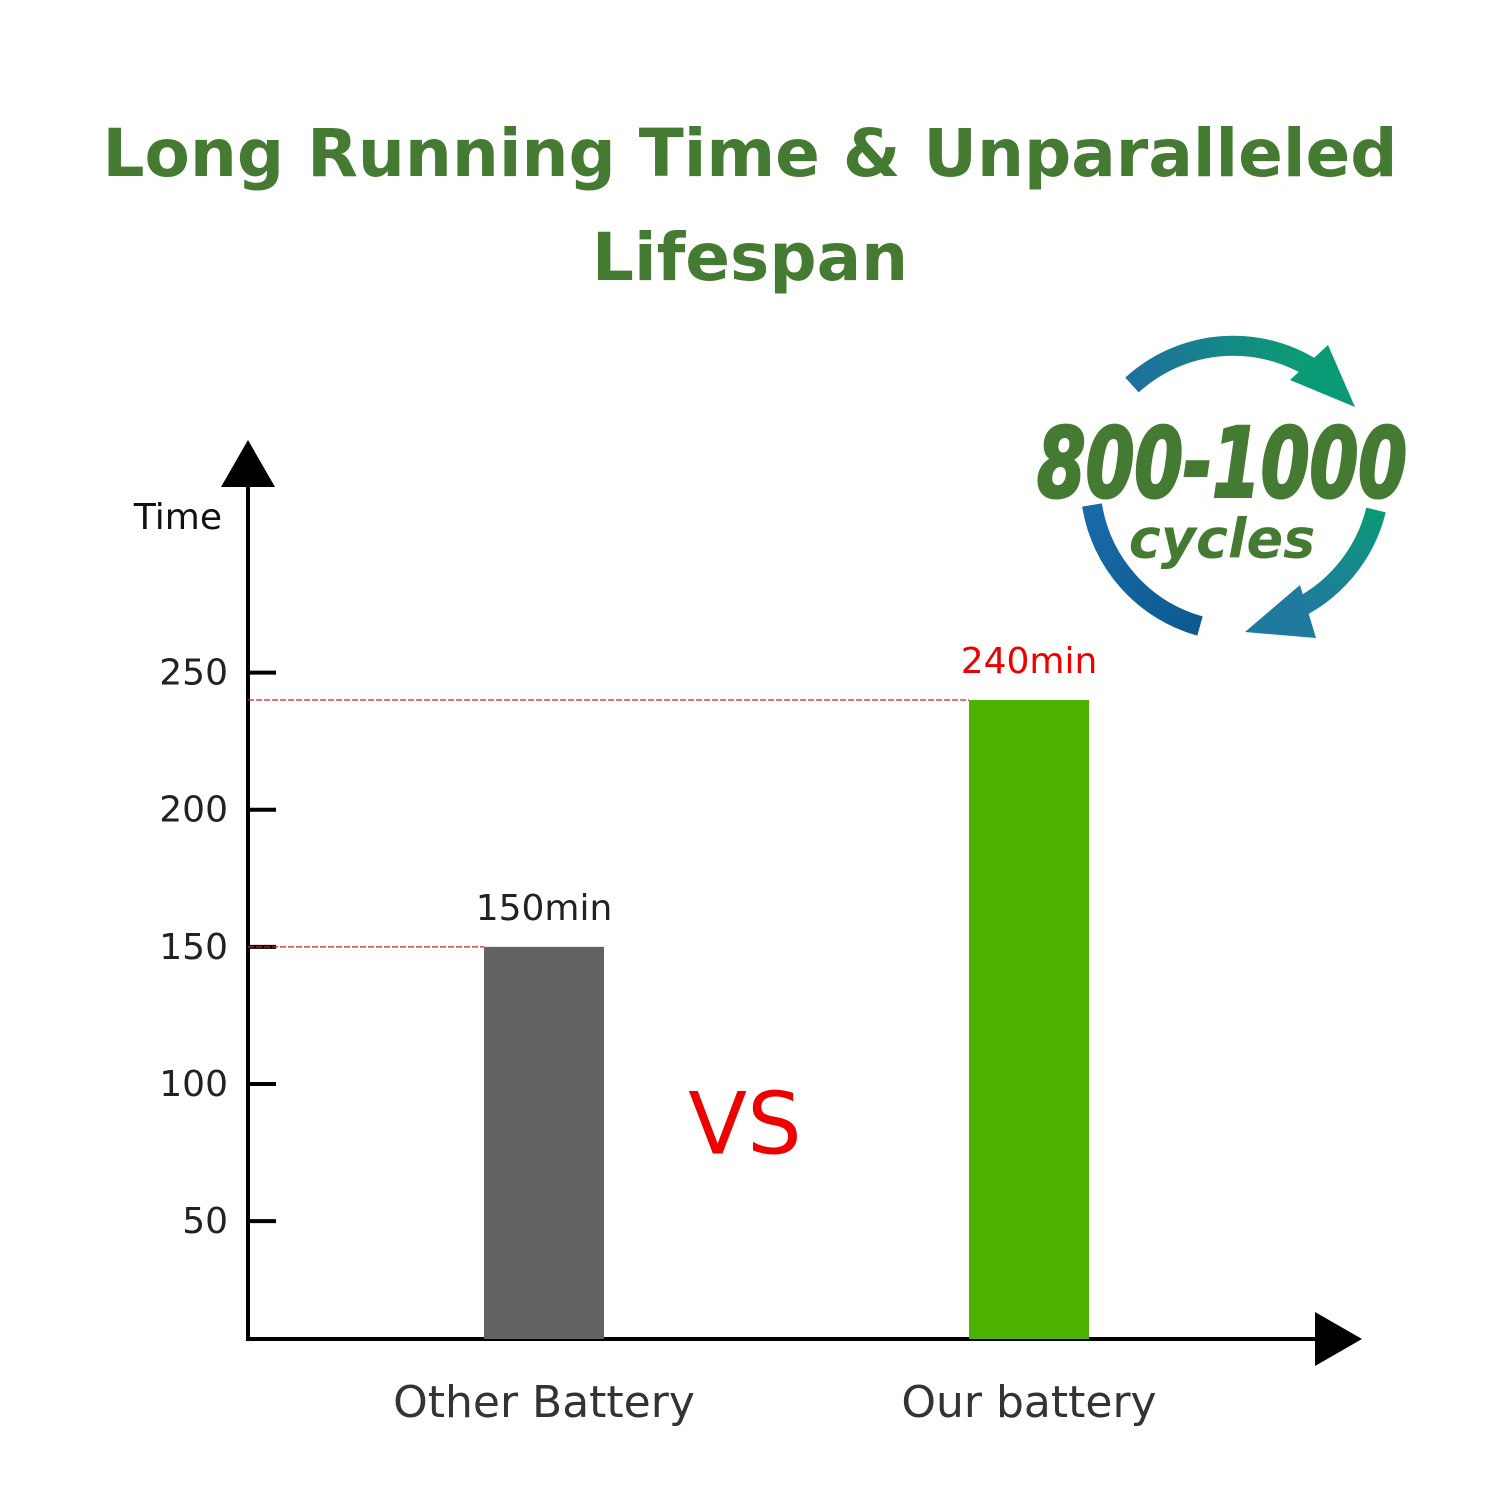 This screenshot has width=1500, height=1500. Describe the element at coordinates (1029, 661) in the screenshot. I see `value-label: 240min` at that location.